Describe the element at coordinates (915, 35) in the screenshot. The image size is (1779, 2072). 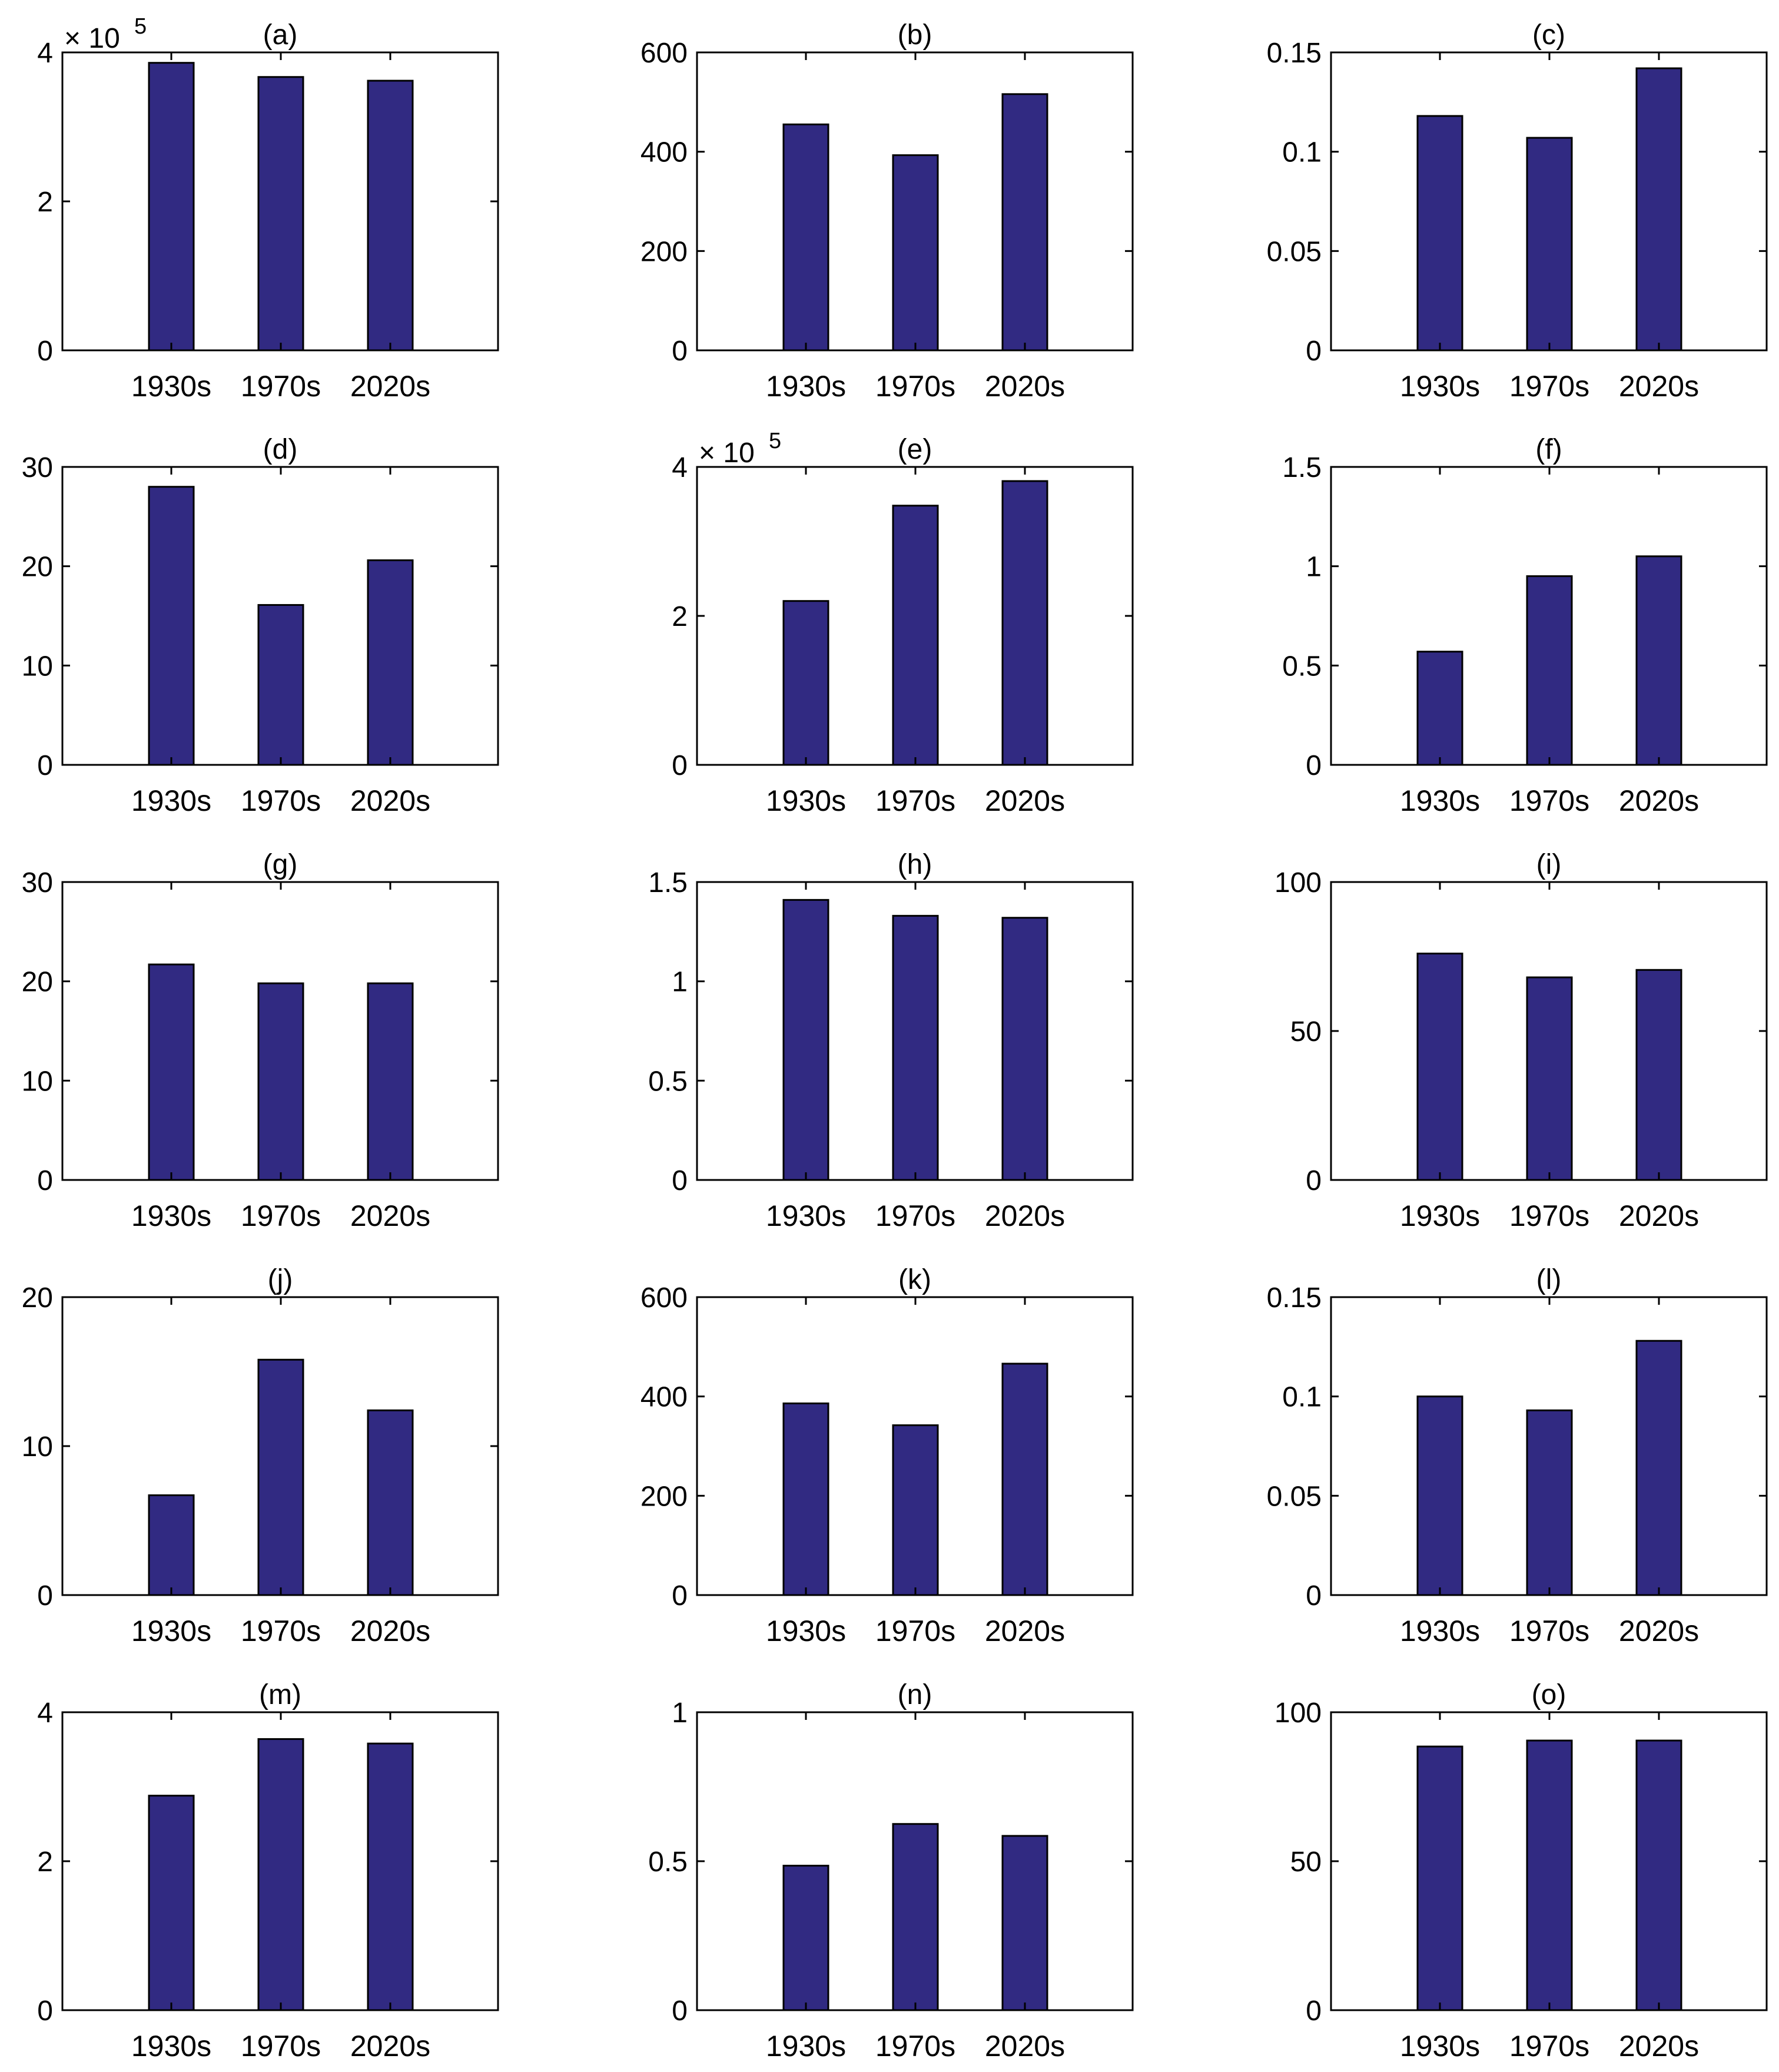
I see `panel-title: (b)` at that location.